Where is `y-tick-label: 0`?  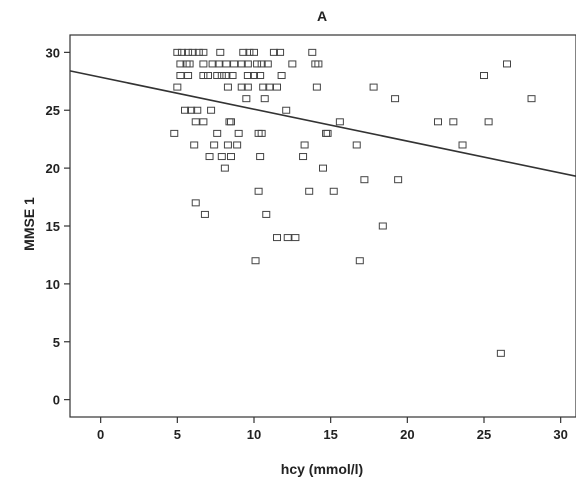
y-tick-label: 0 is located at coordinates (56, 400).